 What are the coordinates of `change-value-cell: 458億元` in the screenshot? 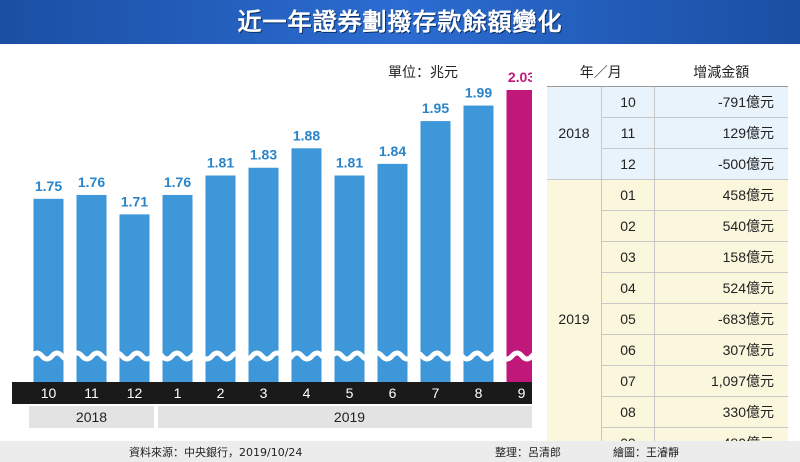 It's located at (721, 195).